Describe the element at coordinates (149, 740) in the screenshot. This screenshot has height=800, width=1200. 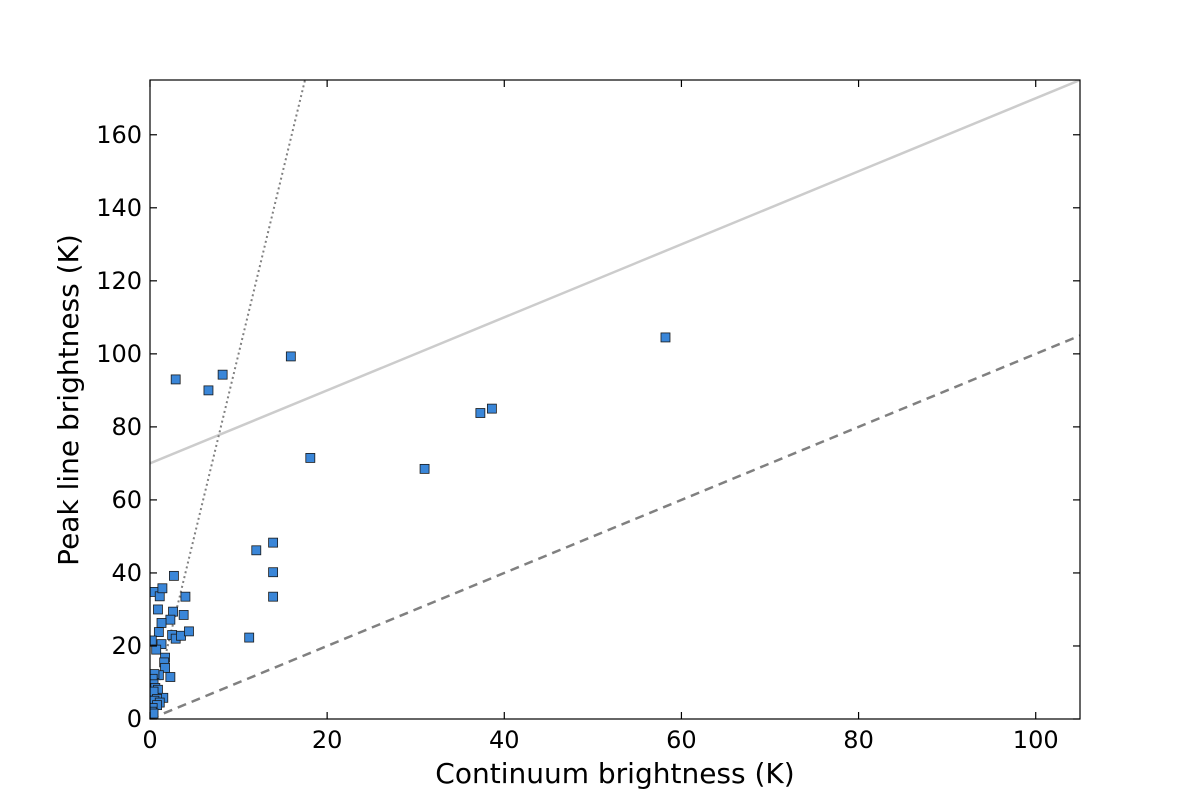
I see `x-tick-label: 0` at that location.